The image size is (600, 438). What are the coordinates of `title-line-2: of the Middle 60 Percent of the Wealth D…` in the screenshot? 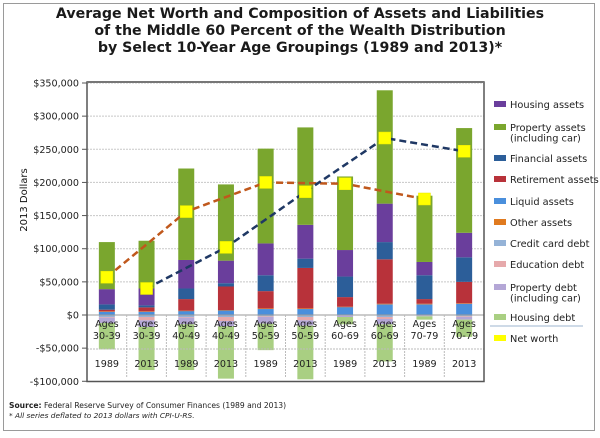 It's located at (300, 31).